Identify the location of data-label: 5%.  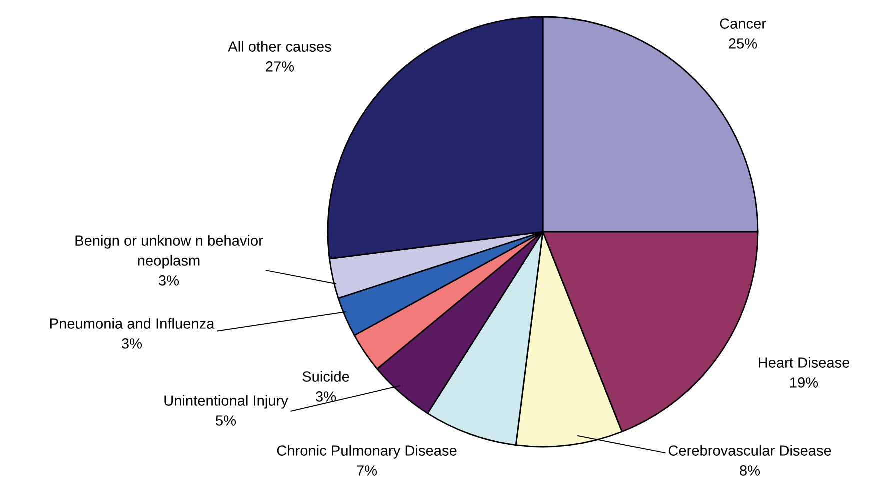
(226, 421).